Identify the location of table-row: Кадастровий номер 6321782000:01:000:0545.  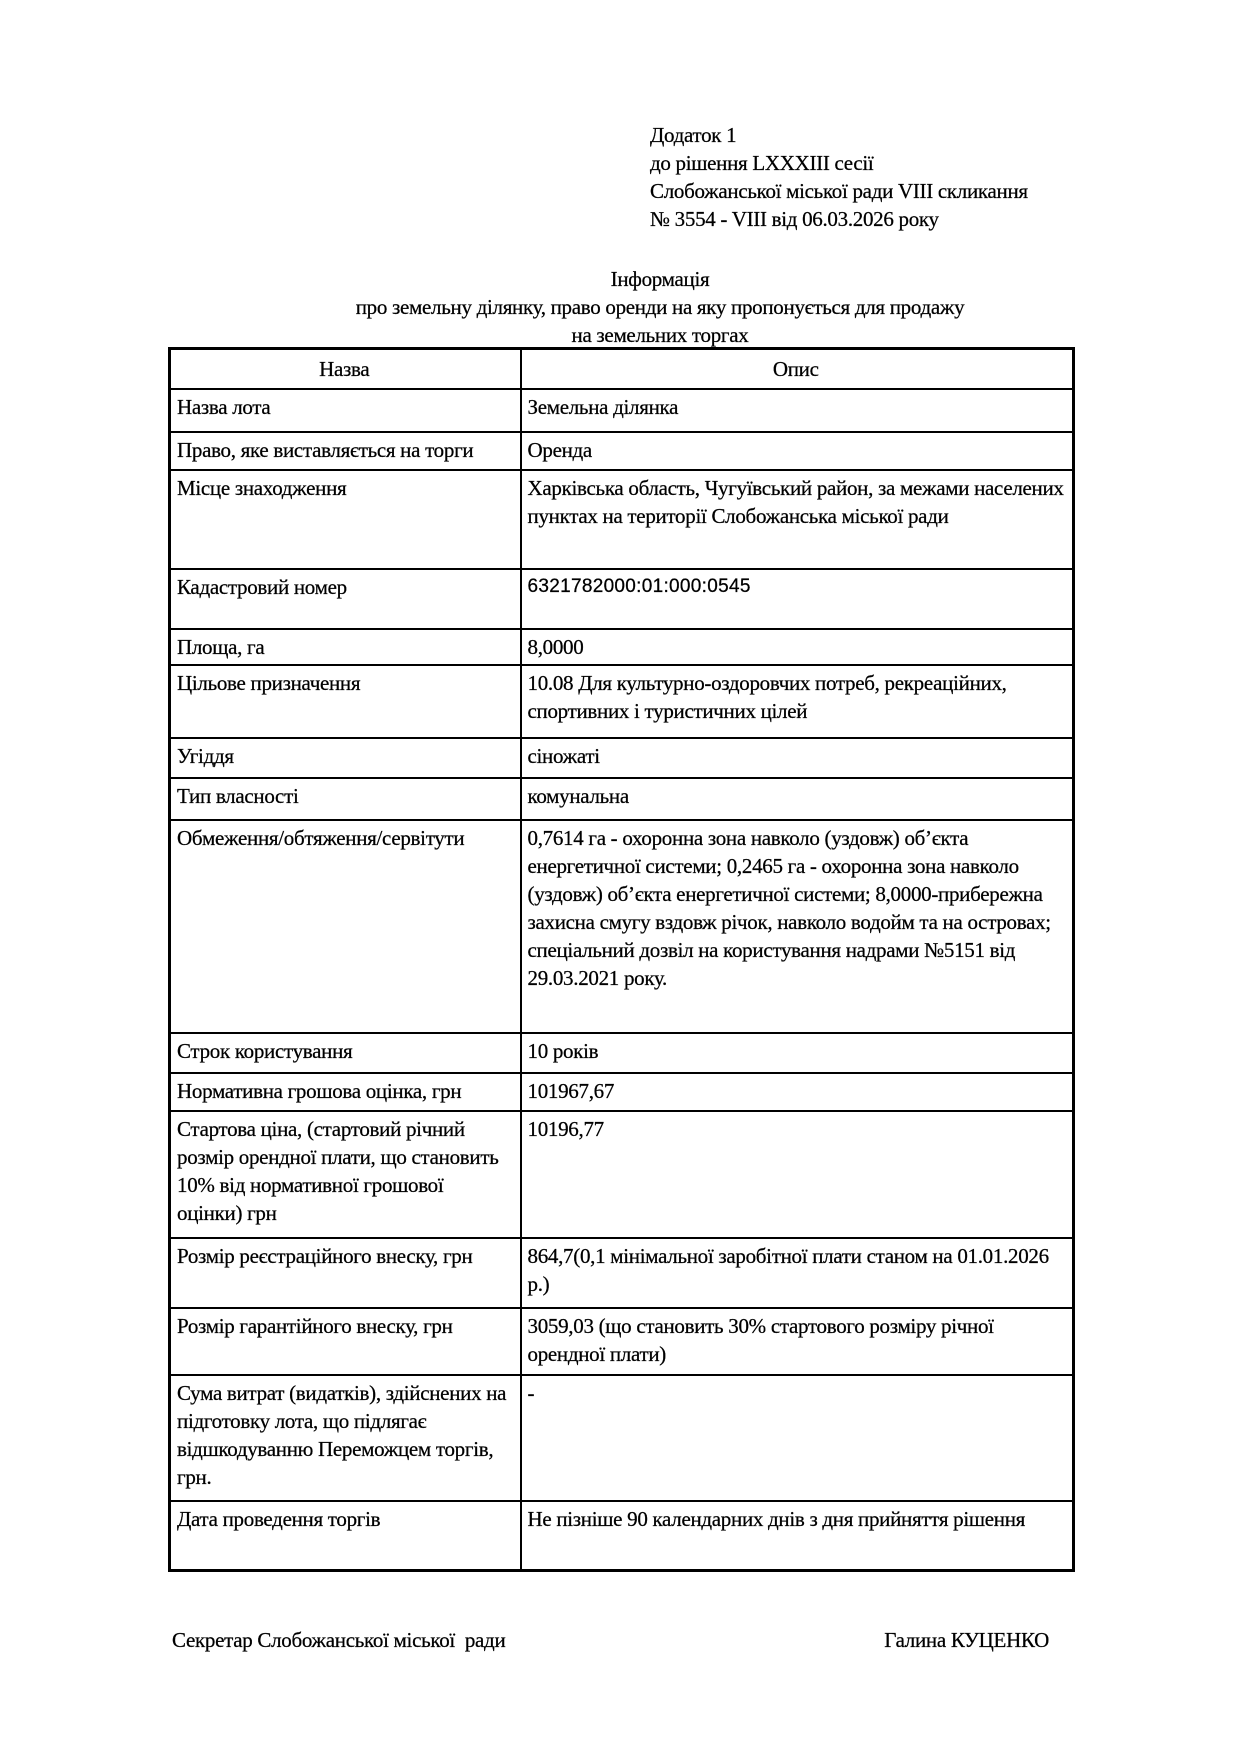
(621, 598).